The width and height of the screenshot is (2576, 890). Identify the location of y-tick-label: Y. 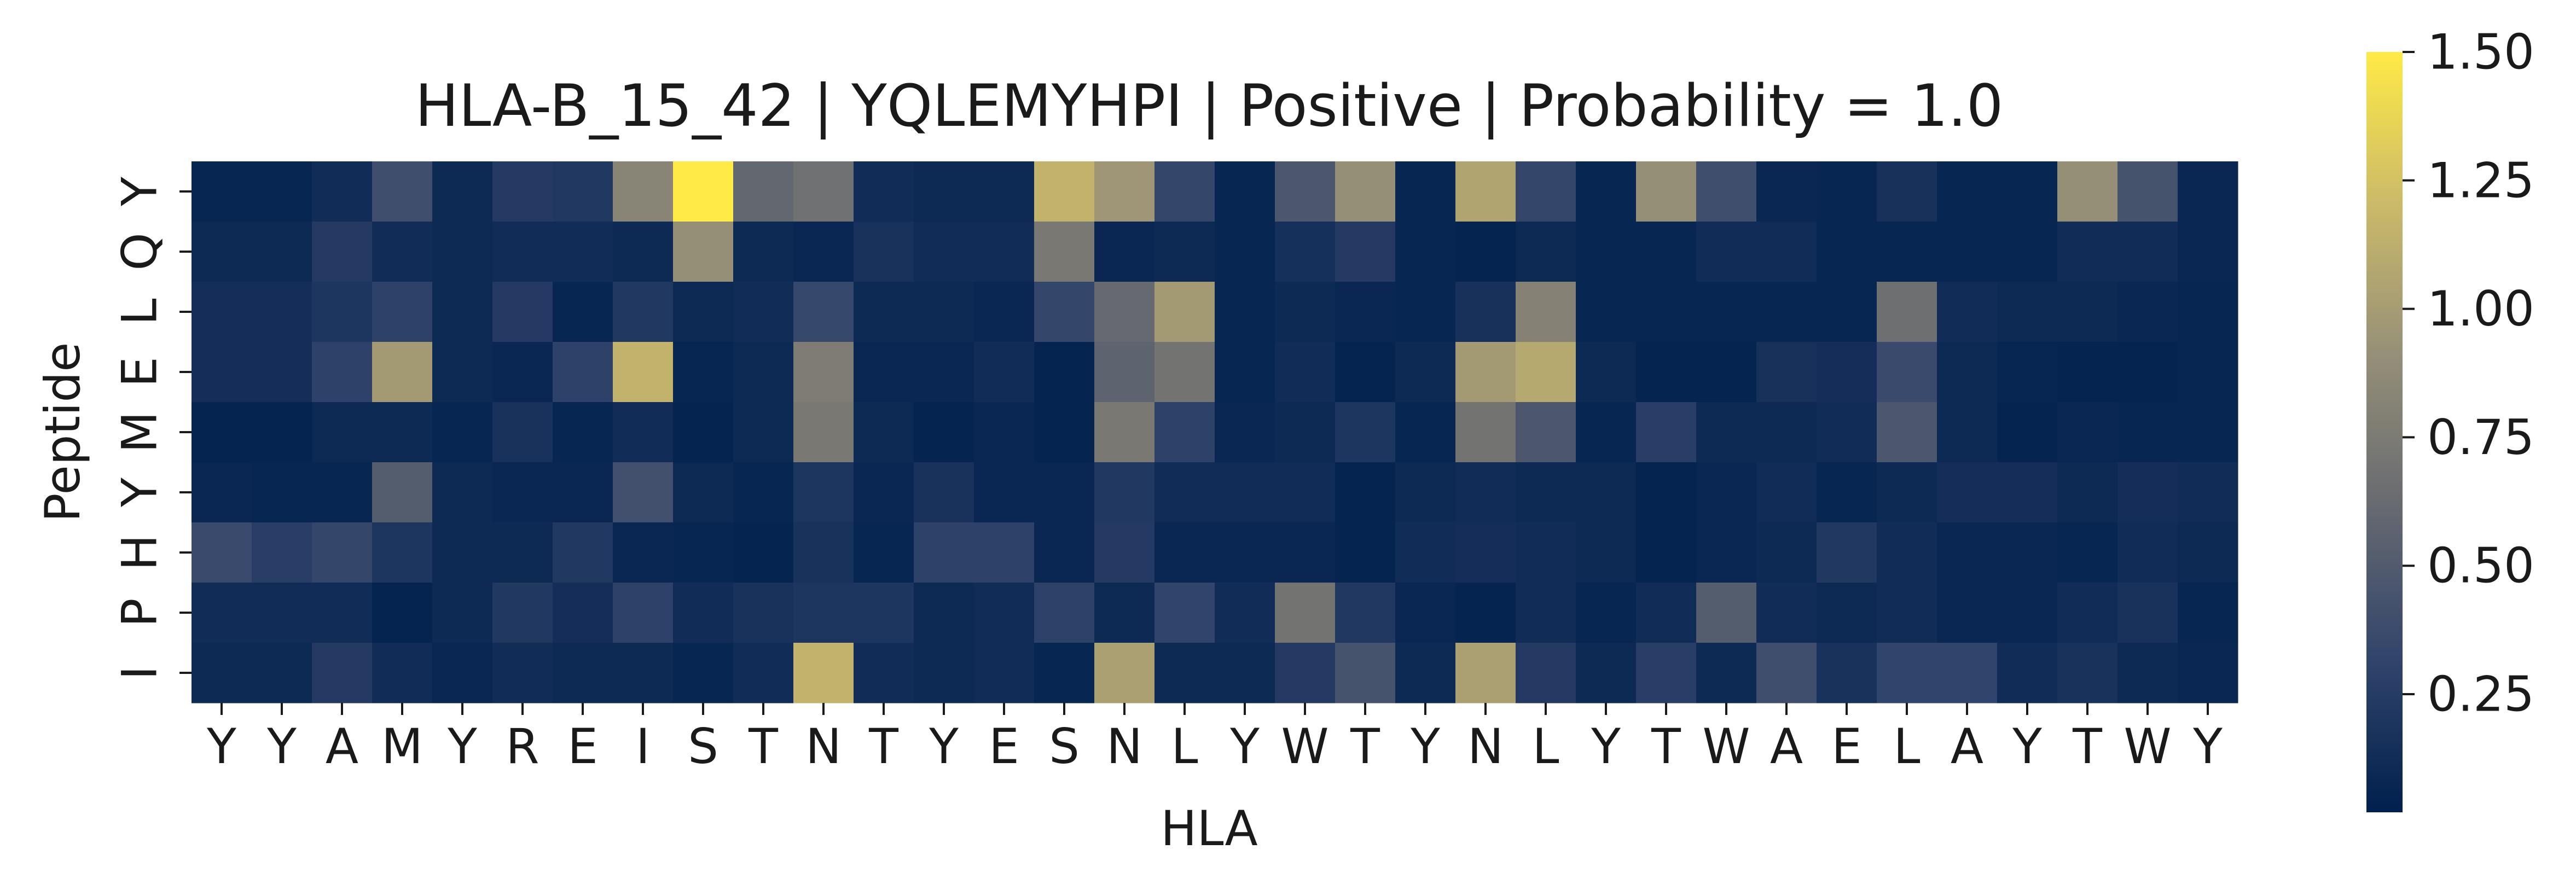
(140, 192).